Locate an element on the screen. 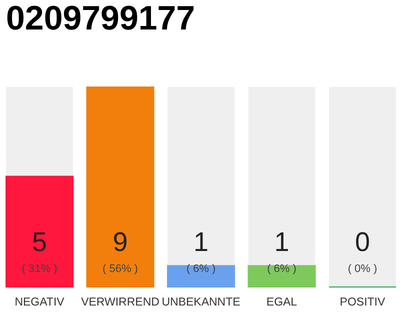  x-tick-label: VERWIRREND is located at coordinates (120, 302).